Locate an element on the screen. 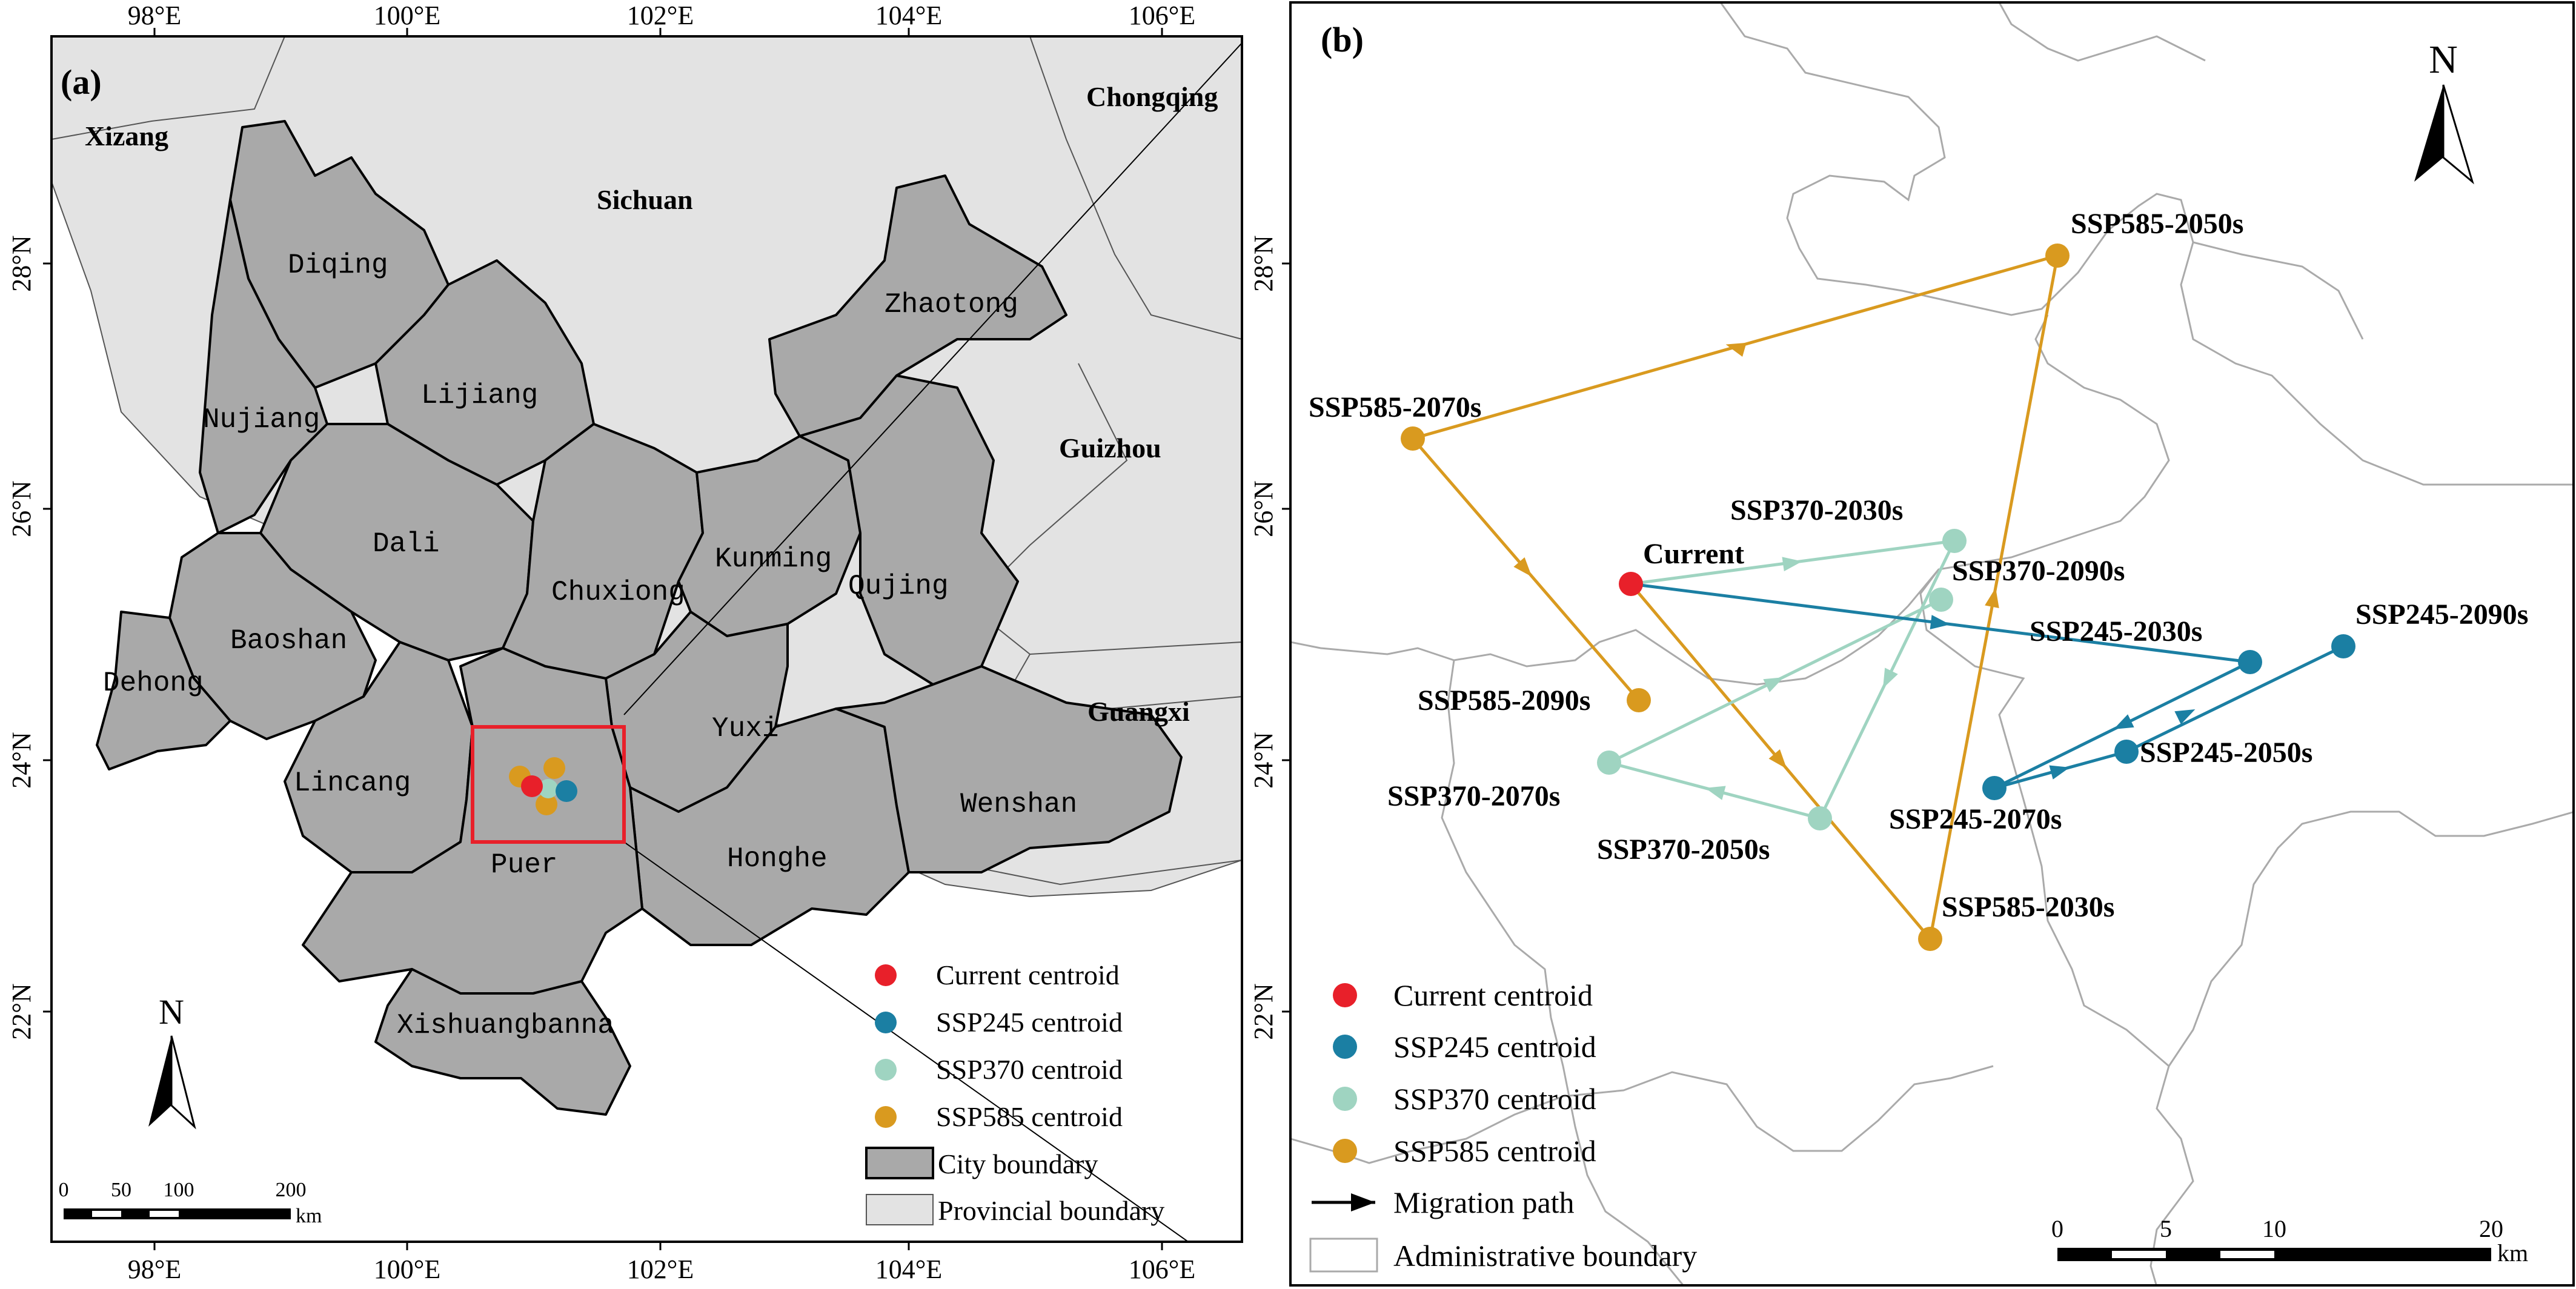  label-ssp370-2090: SSP370-2090s is located at coordinates (2039, 571).